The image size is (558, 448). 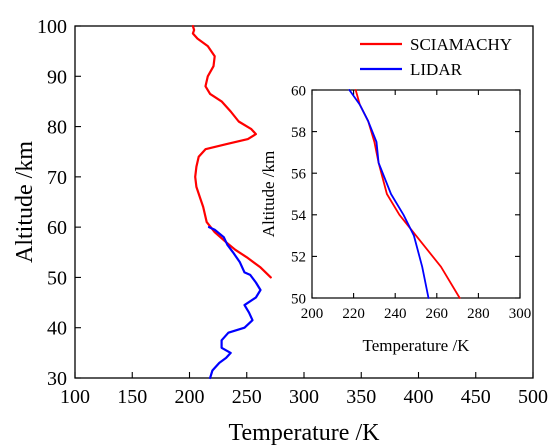 I want to click on main-x-tick-label: 450, so click(x=476, y=397).